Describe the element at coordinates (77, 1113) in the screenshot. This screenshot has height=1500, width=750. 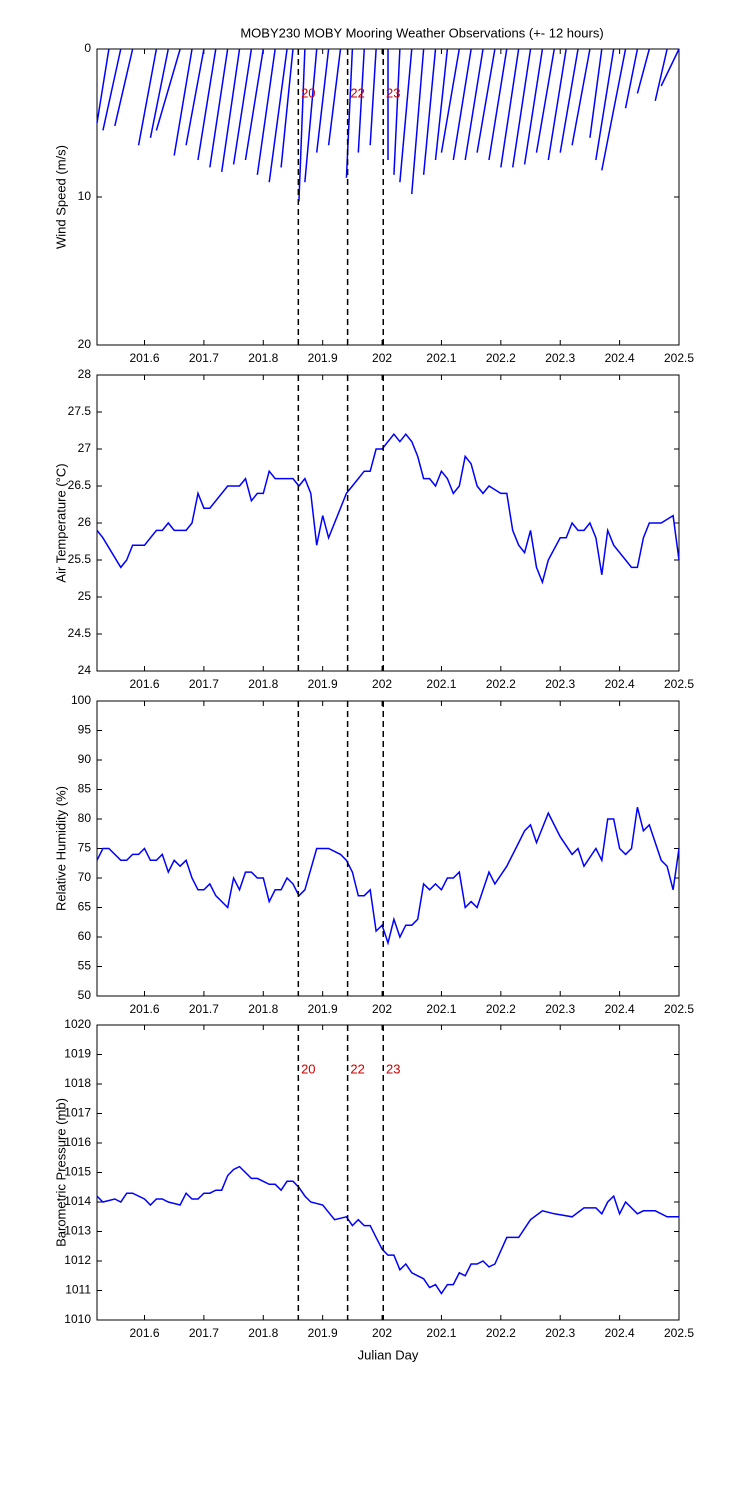
I see `y-tick-label: 1017` at that location.